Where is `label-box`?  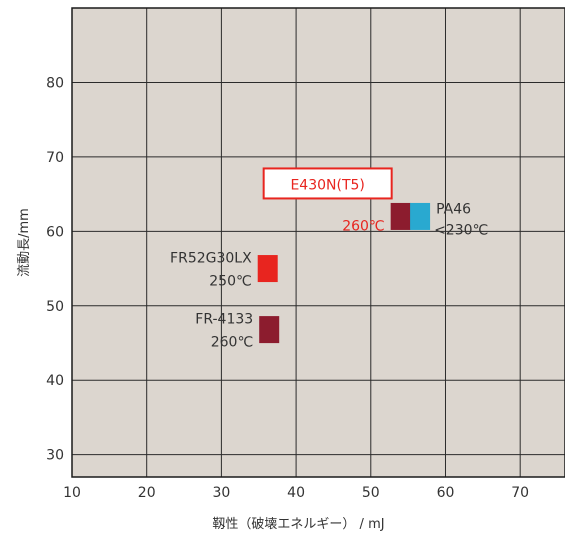
label-box is located at coordinates (327, 183).